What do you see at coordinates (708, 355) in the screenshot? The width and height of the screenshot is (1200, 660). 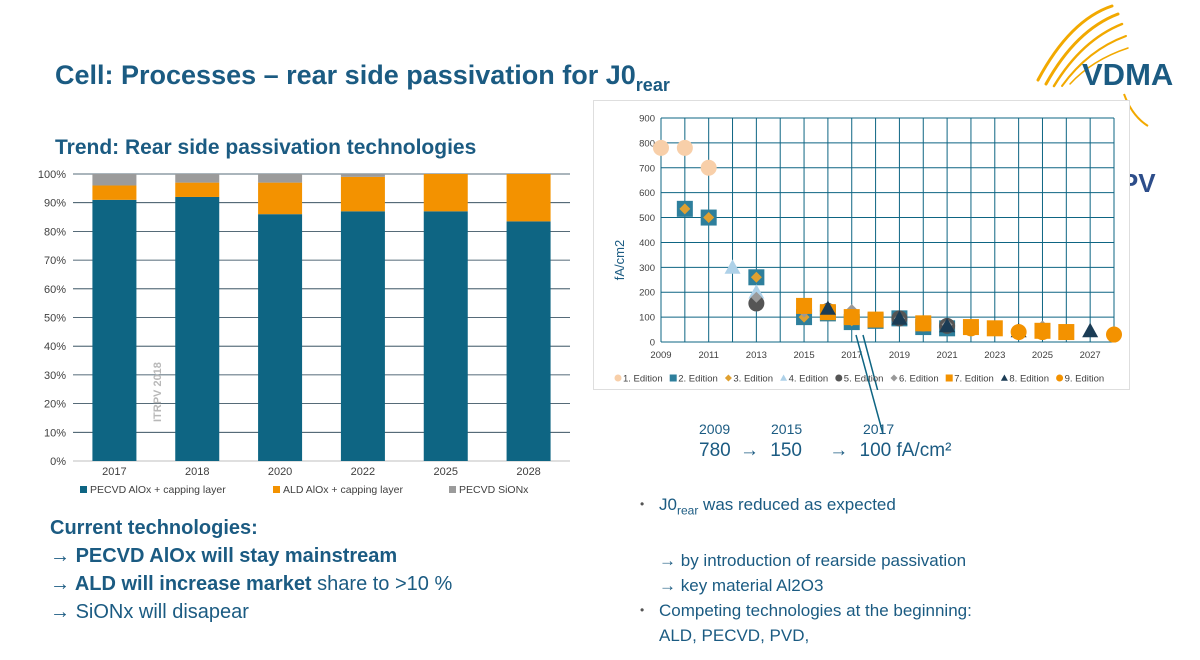 I see `scatter-x-tick-label: 2011` at bounding box center [708, 355].